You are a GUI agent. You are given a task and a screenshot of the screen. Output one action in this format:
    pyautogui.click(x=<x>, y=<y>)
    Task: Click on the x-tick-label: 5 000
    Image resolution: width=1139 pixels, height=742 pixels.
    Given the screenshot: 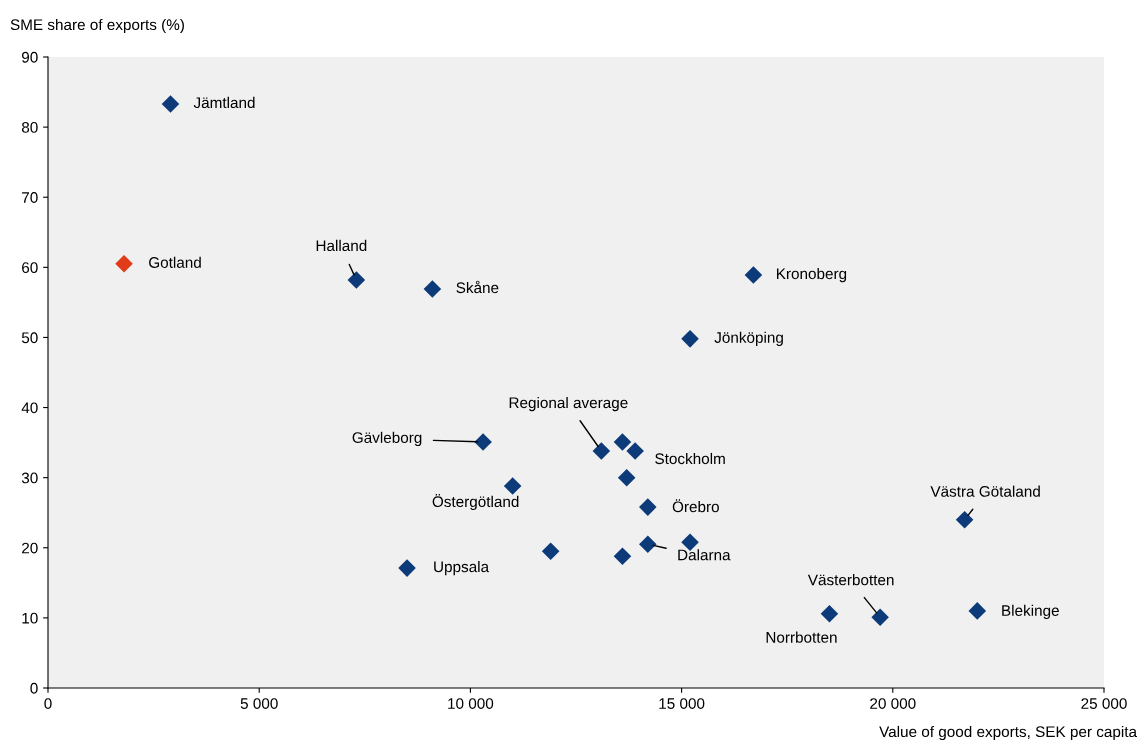 What is the action you would take?
    pyautogui.click(x=259, y=703)
    